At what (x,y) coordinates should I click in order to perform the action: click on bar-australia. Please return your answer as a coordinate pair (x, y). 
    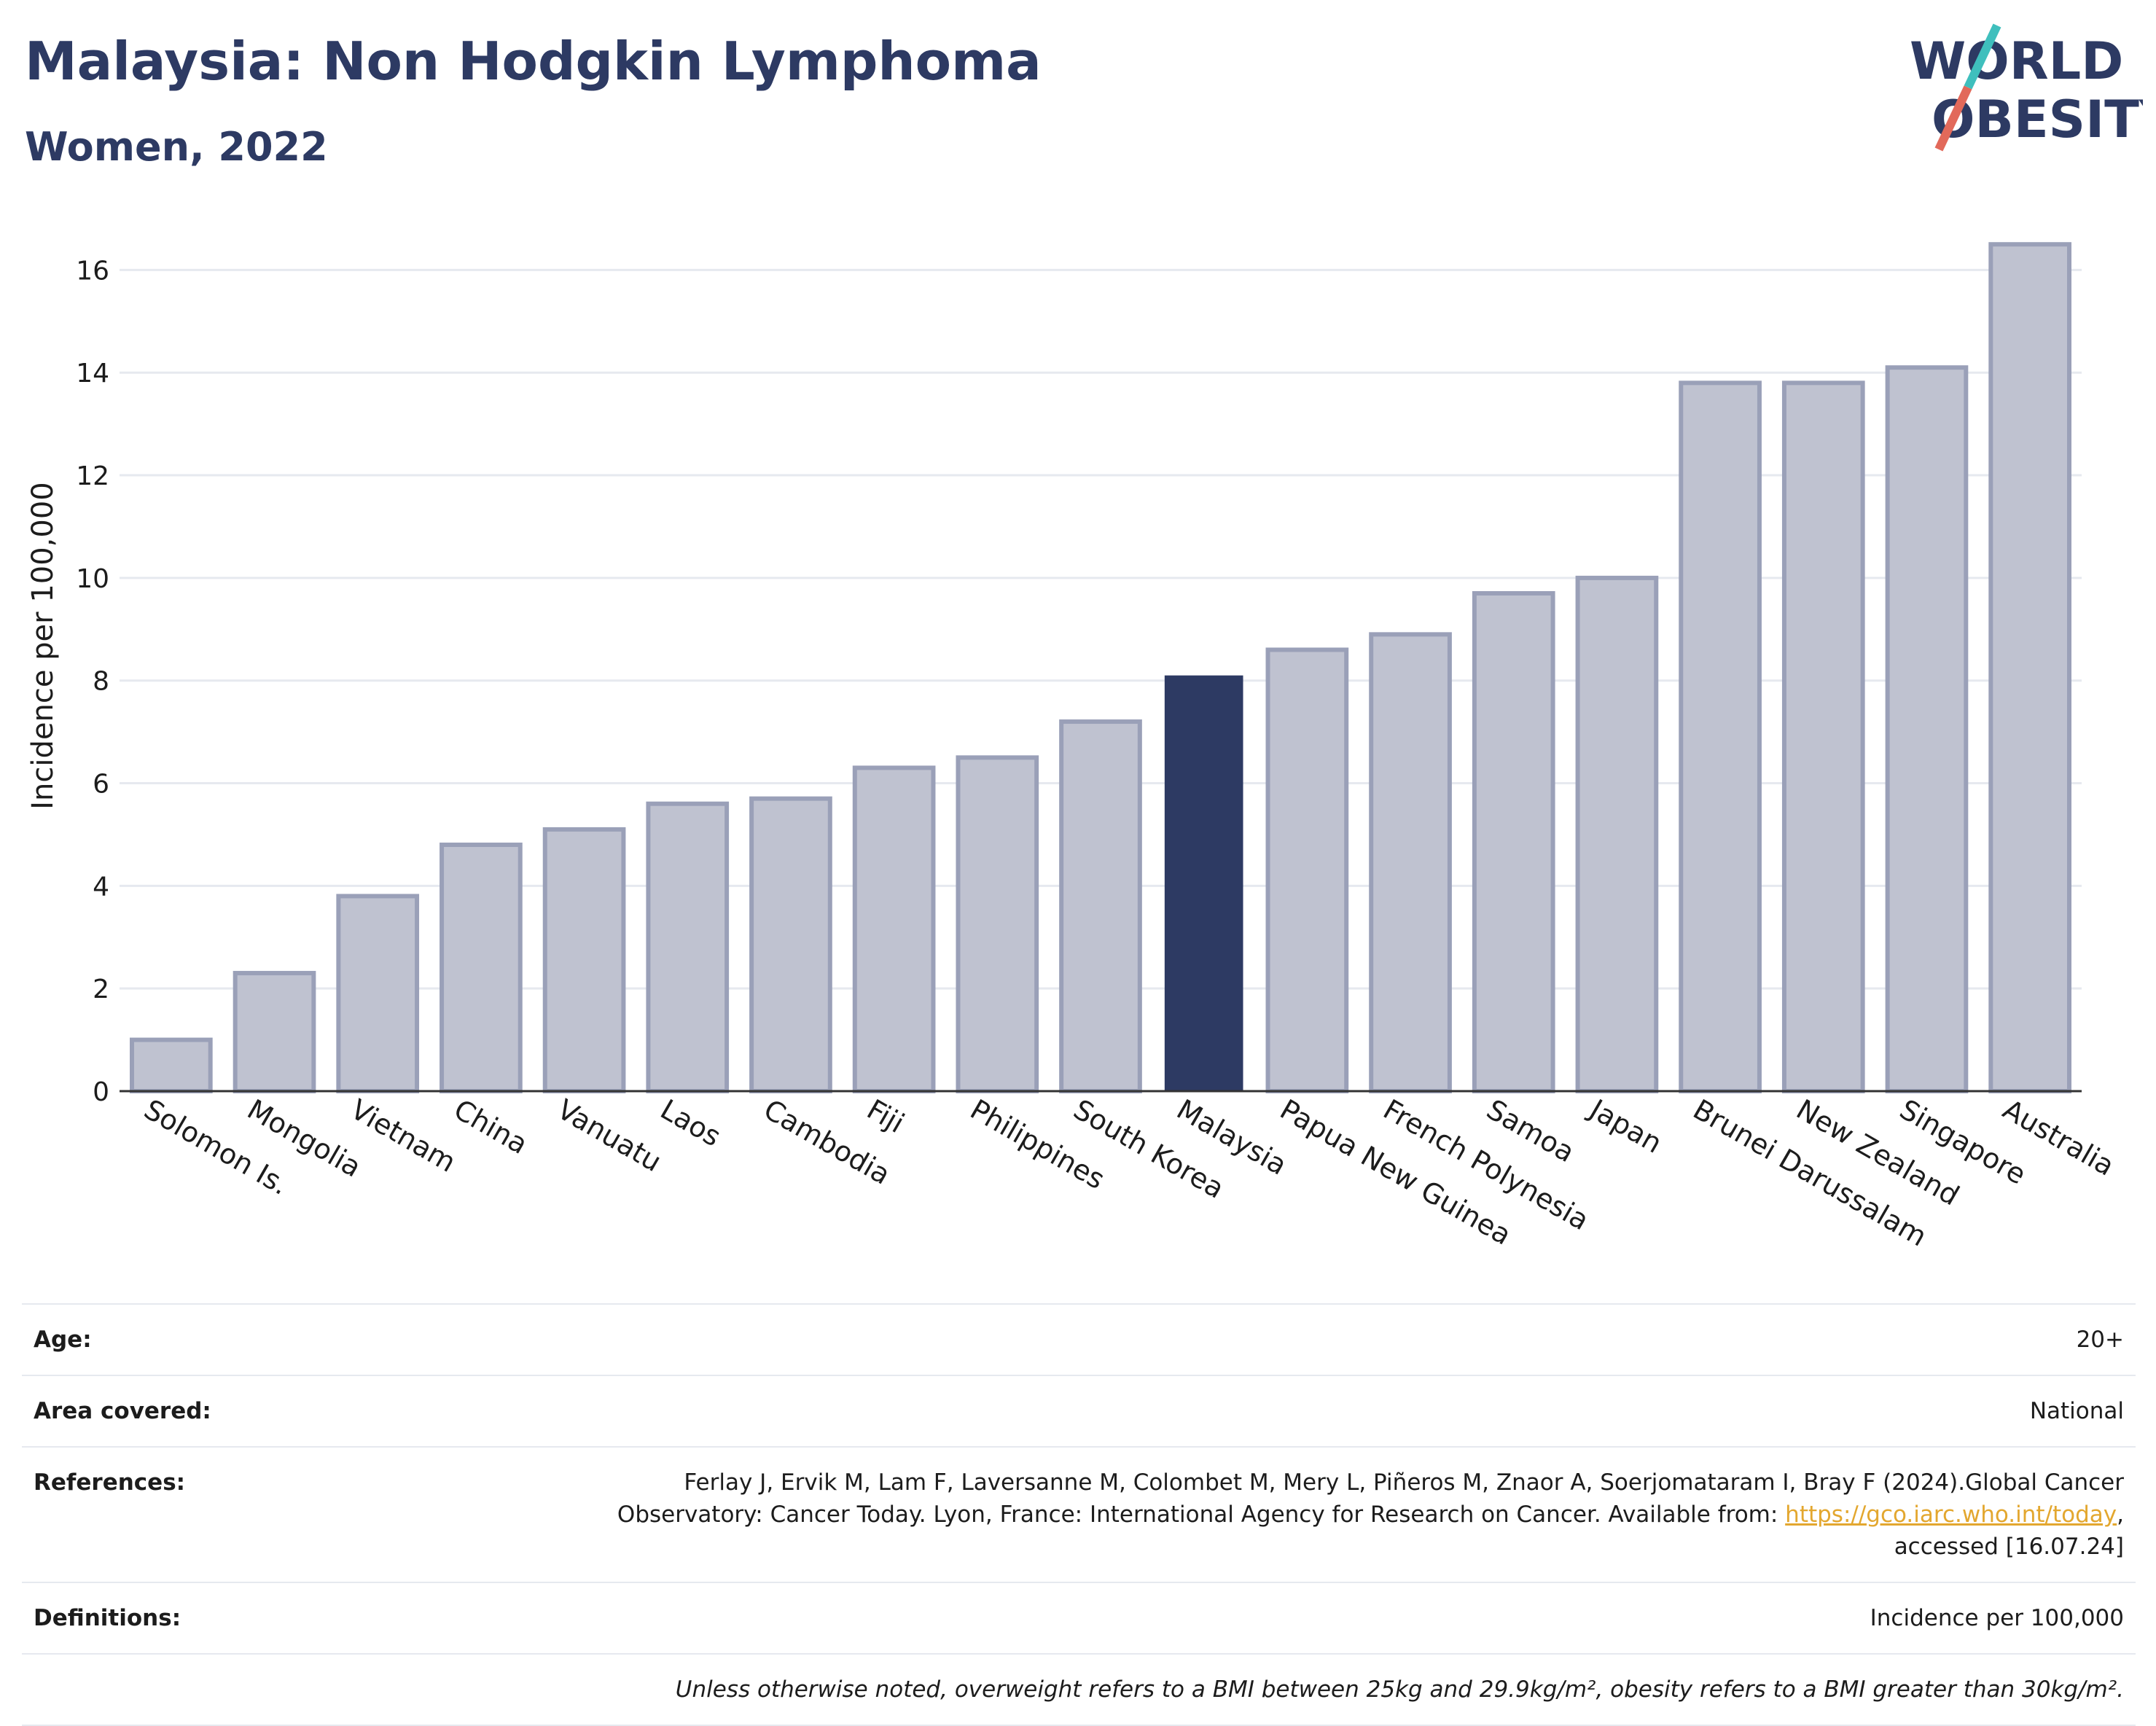
    Looking at the image, I should click on (2030, 667).